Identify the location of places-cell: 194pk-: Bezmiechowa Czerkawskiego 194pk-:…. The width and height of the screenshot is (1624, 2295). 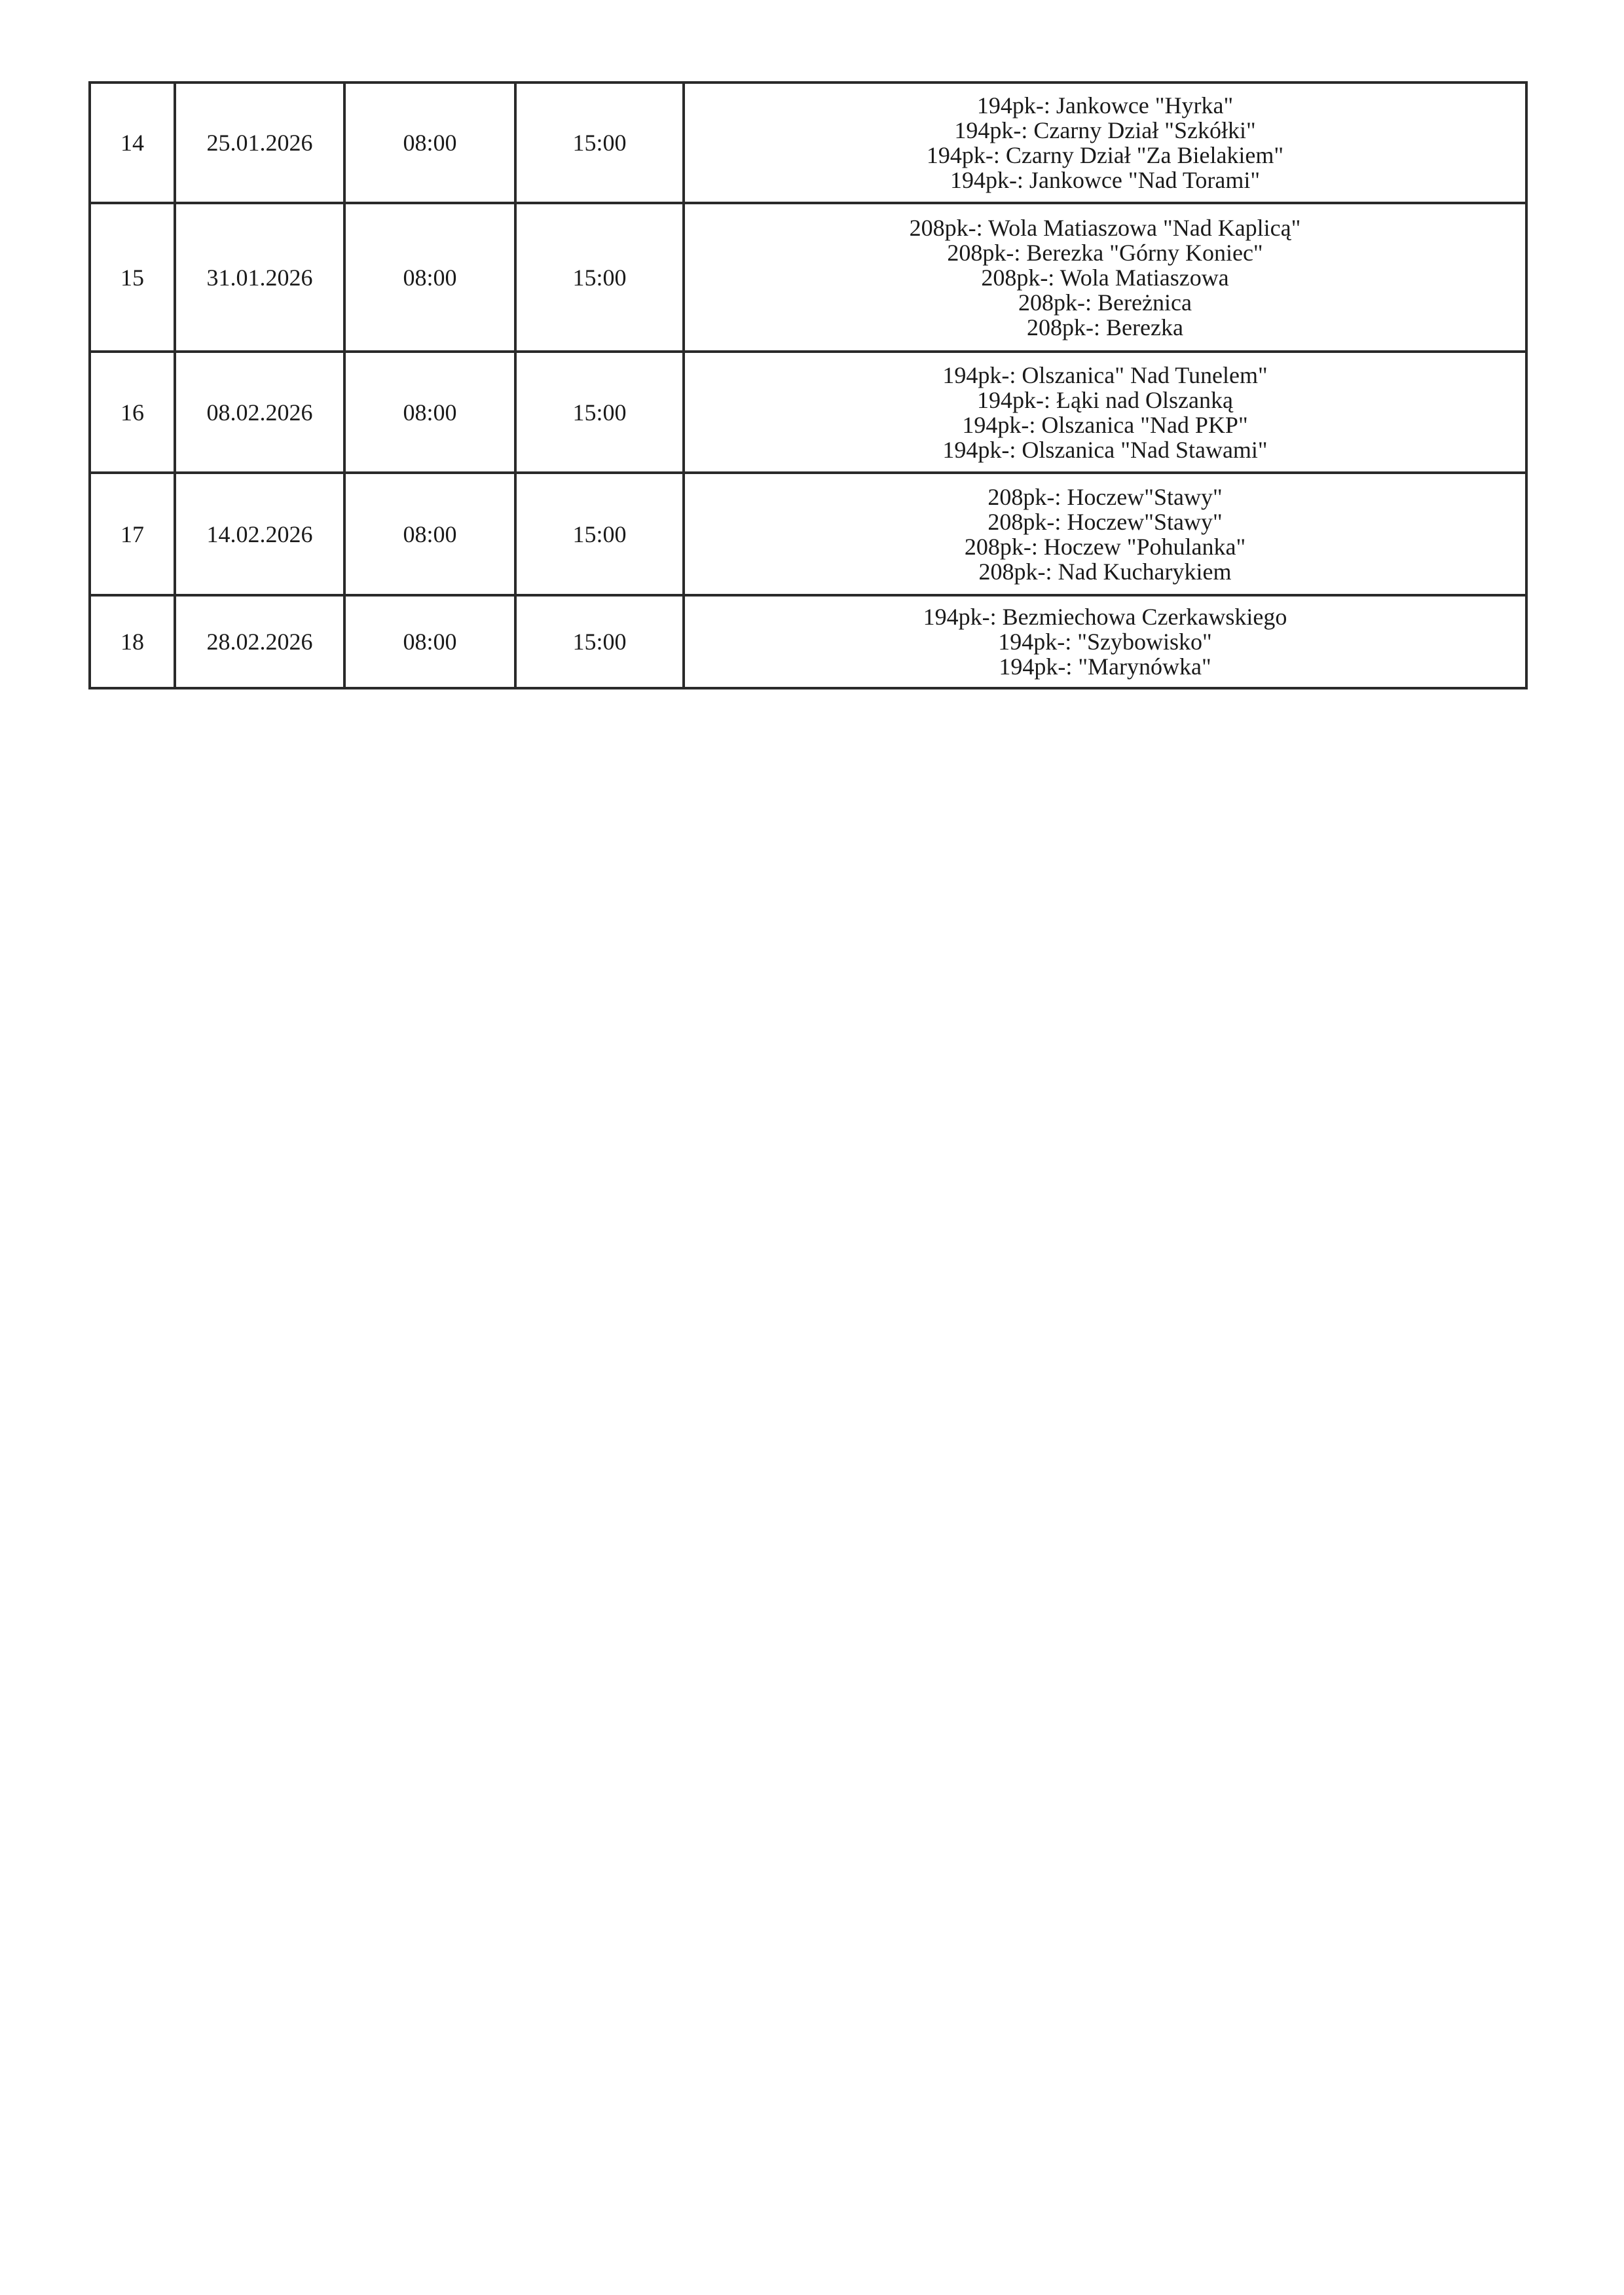
(1105, 641).